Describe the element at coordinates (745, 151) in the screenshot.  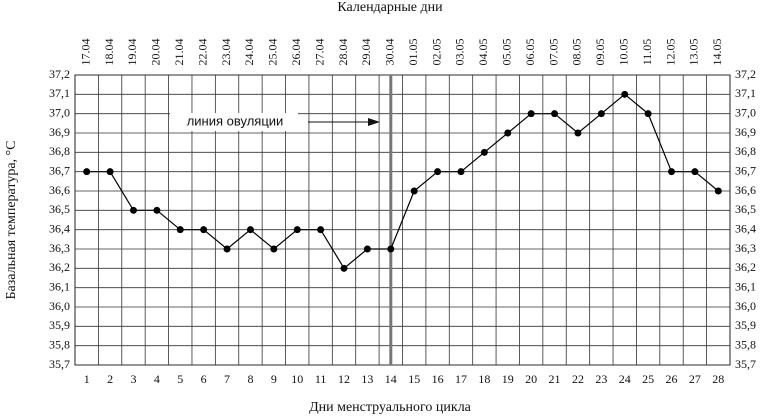
I see `y2-tick-label: 36,8` at that location.